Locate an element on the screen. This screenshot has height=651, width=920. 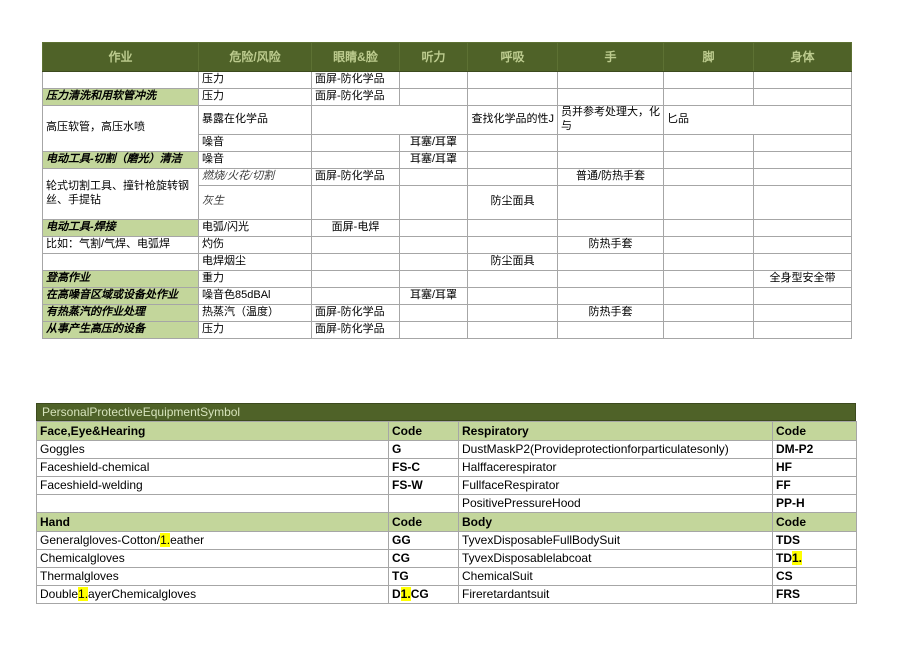
col-header-respiratory: Respiratory is located at coordinates (615, 431).